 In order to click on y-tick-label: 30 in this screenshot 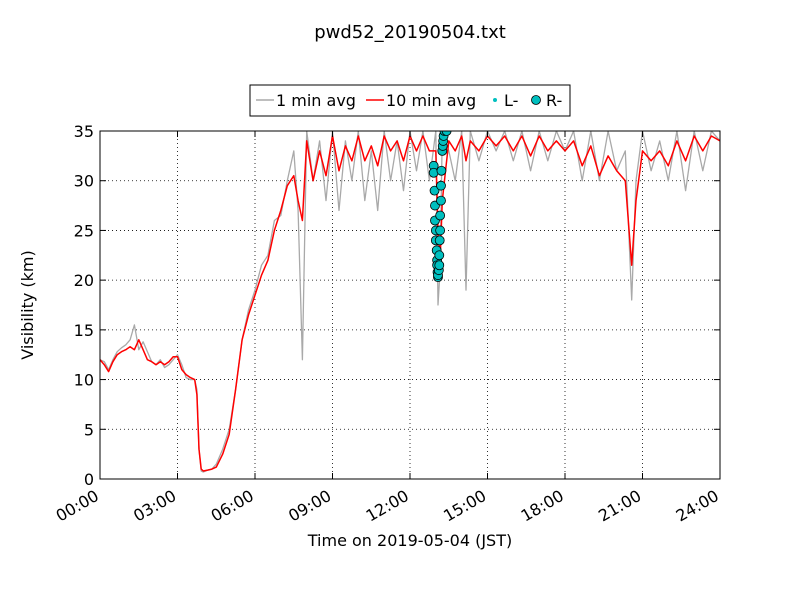, I will do `click(84, 181)`.